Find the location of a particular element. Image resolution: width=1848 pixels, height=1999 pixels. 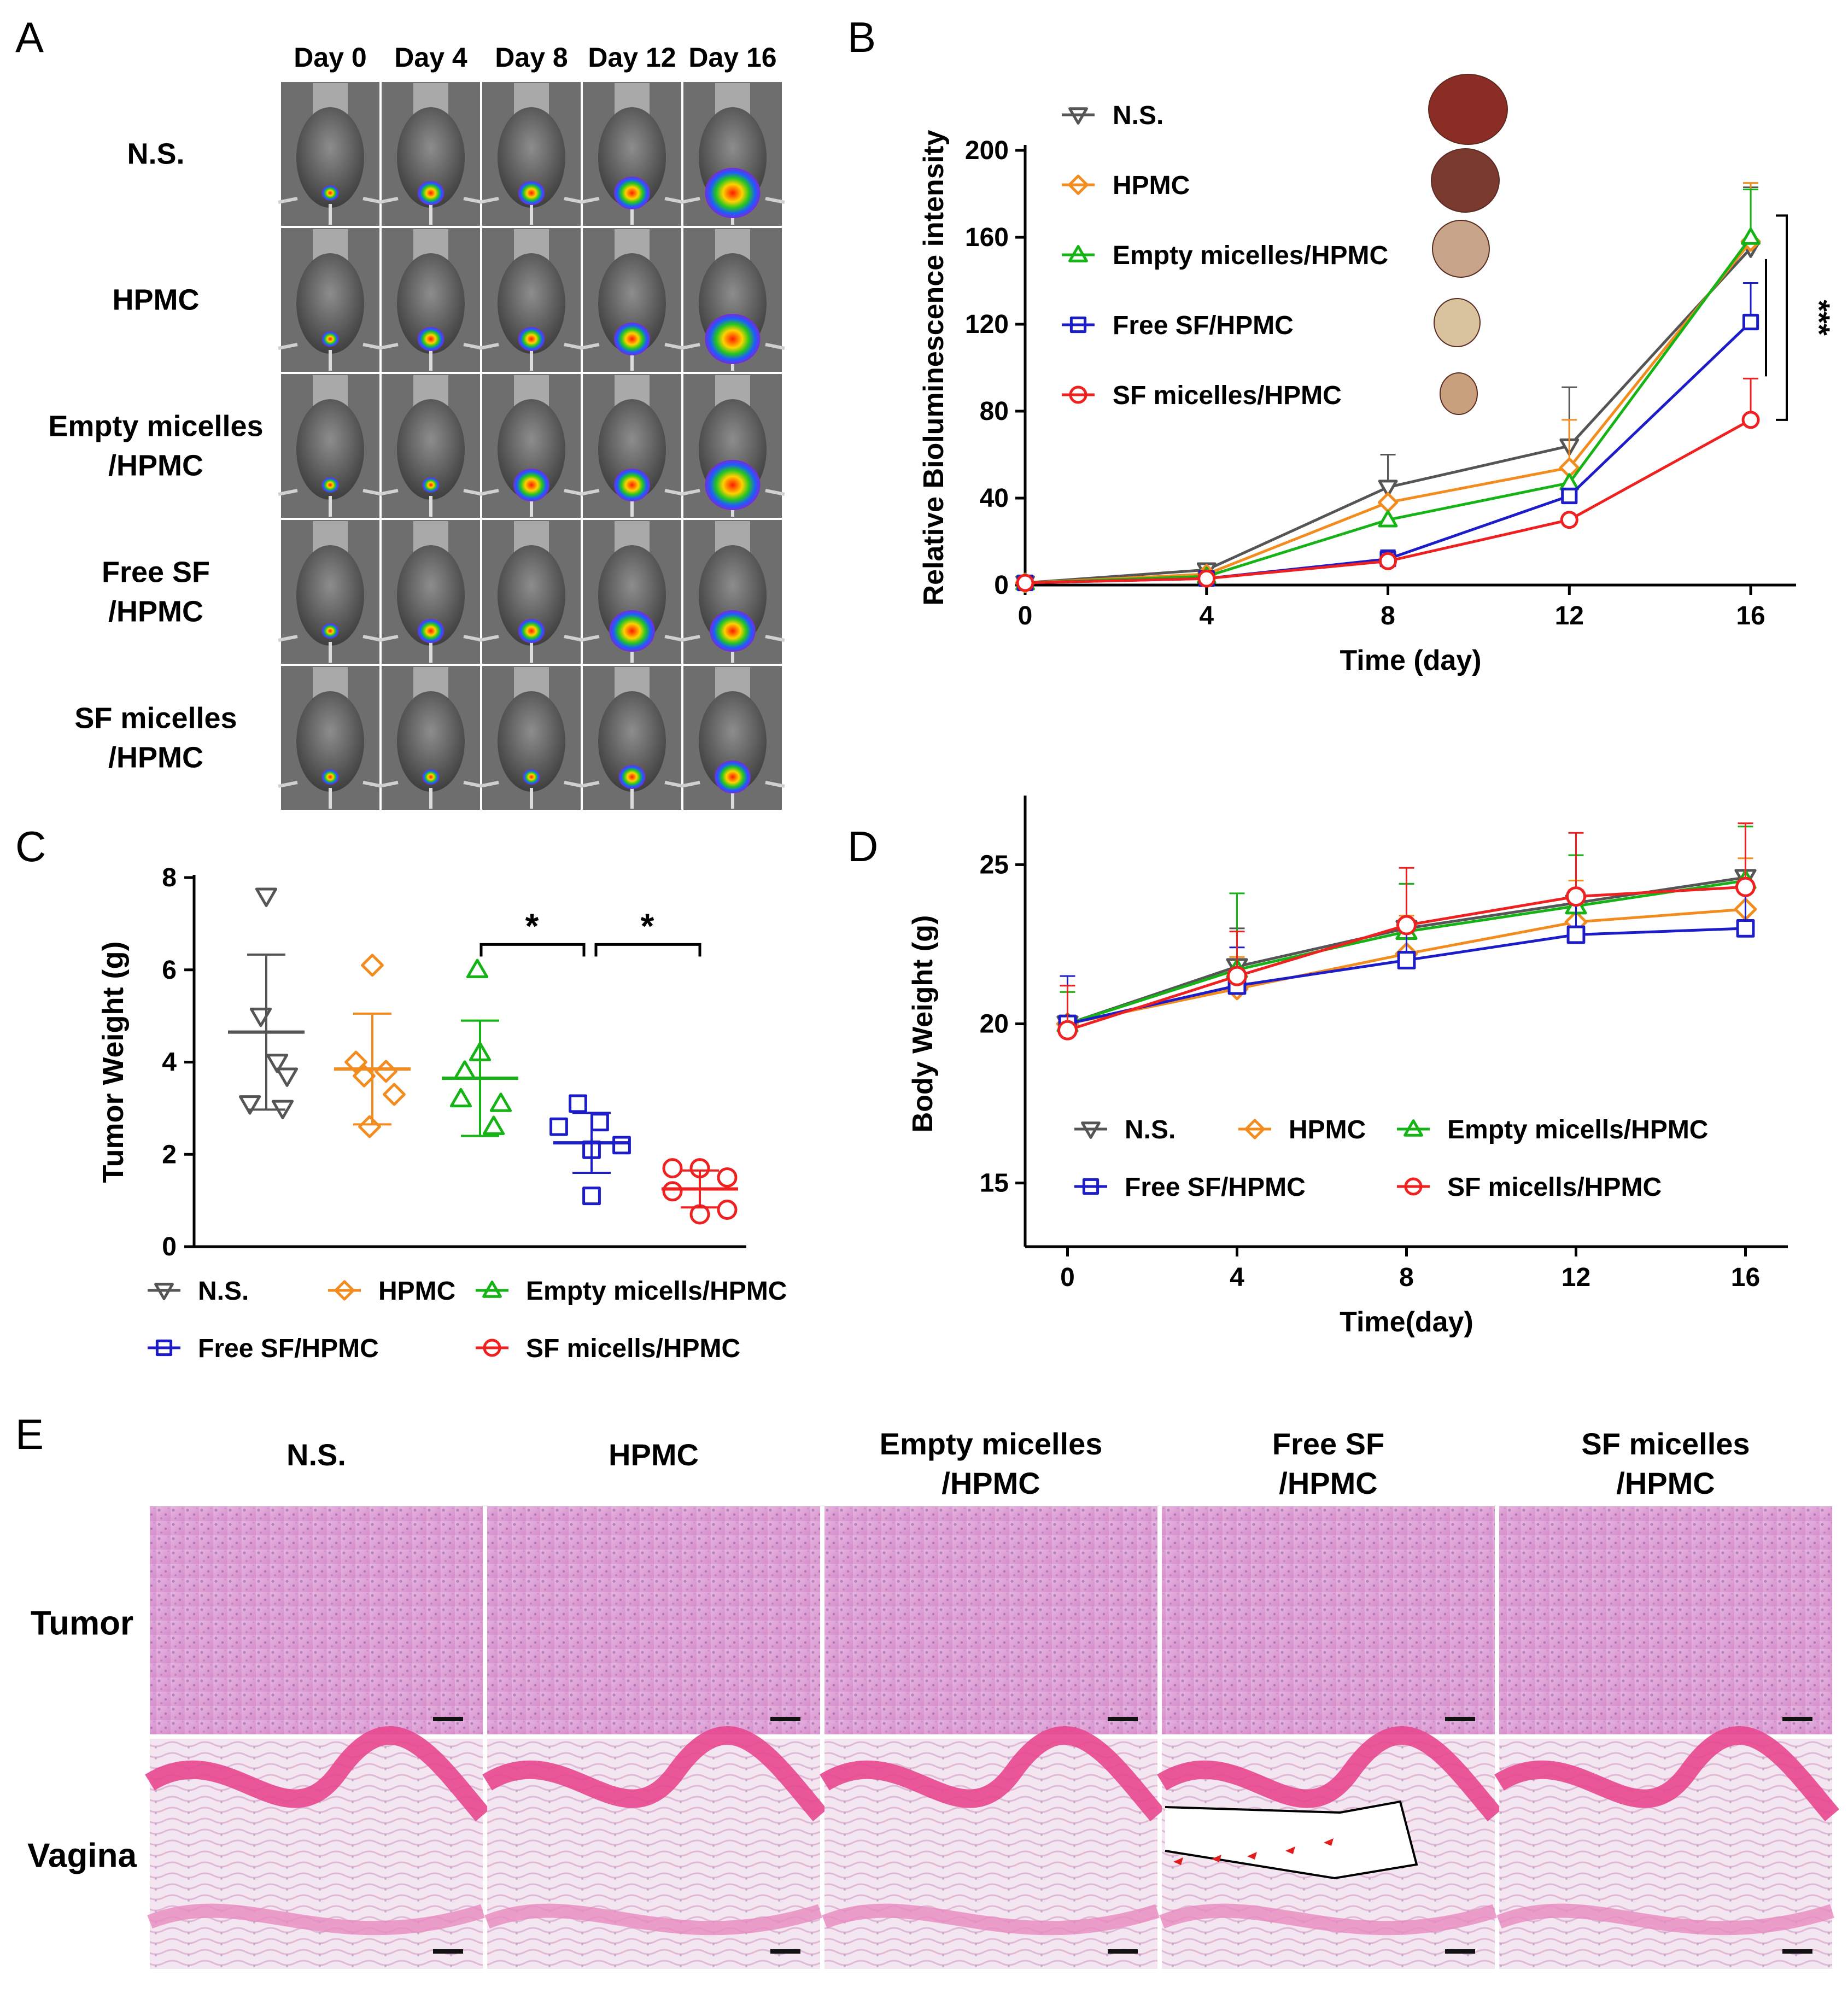

day-label: Day 0 is located at coordinates (330, 57).